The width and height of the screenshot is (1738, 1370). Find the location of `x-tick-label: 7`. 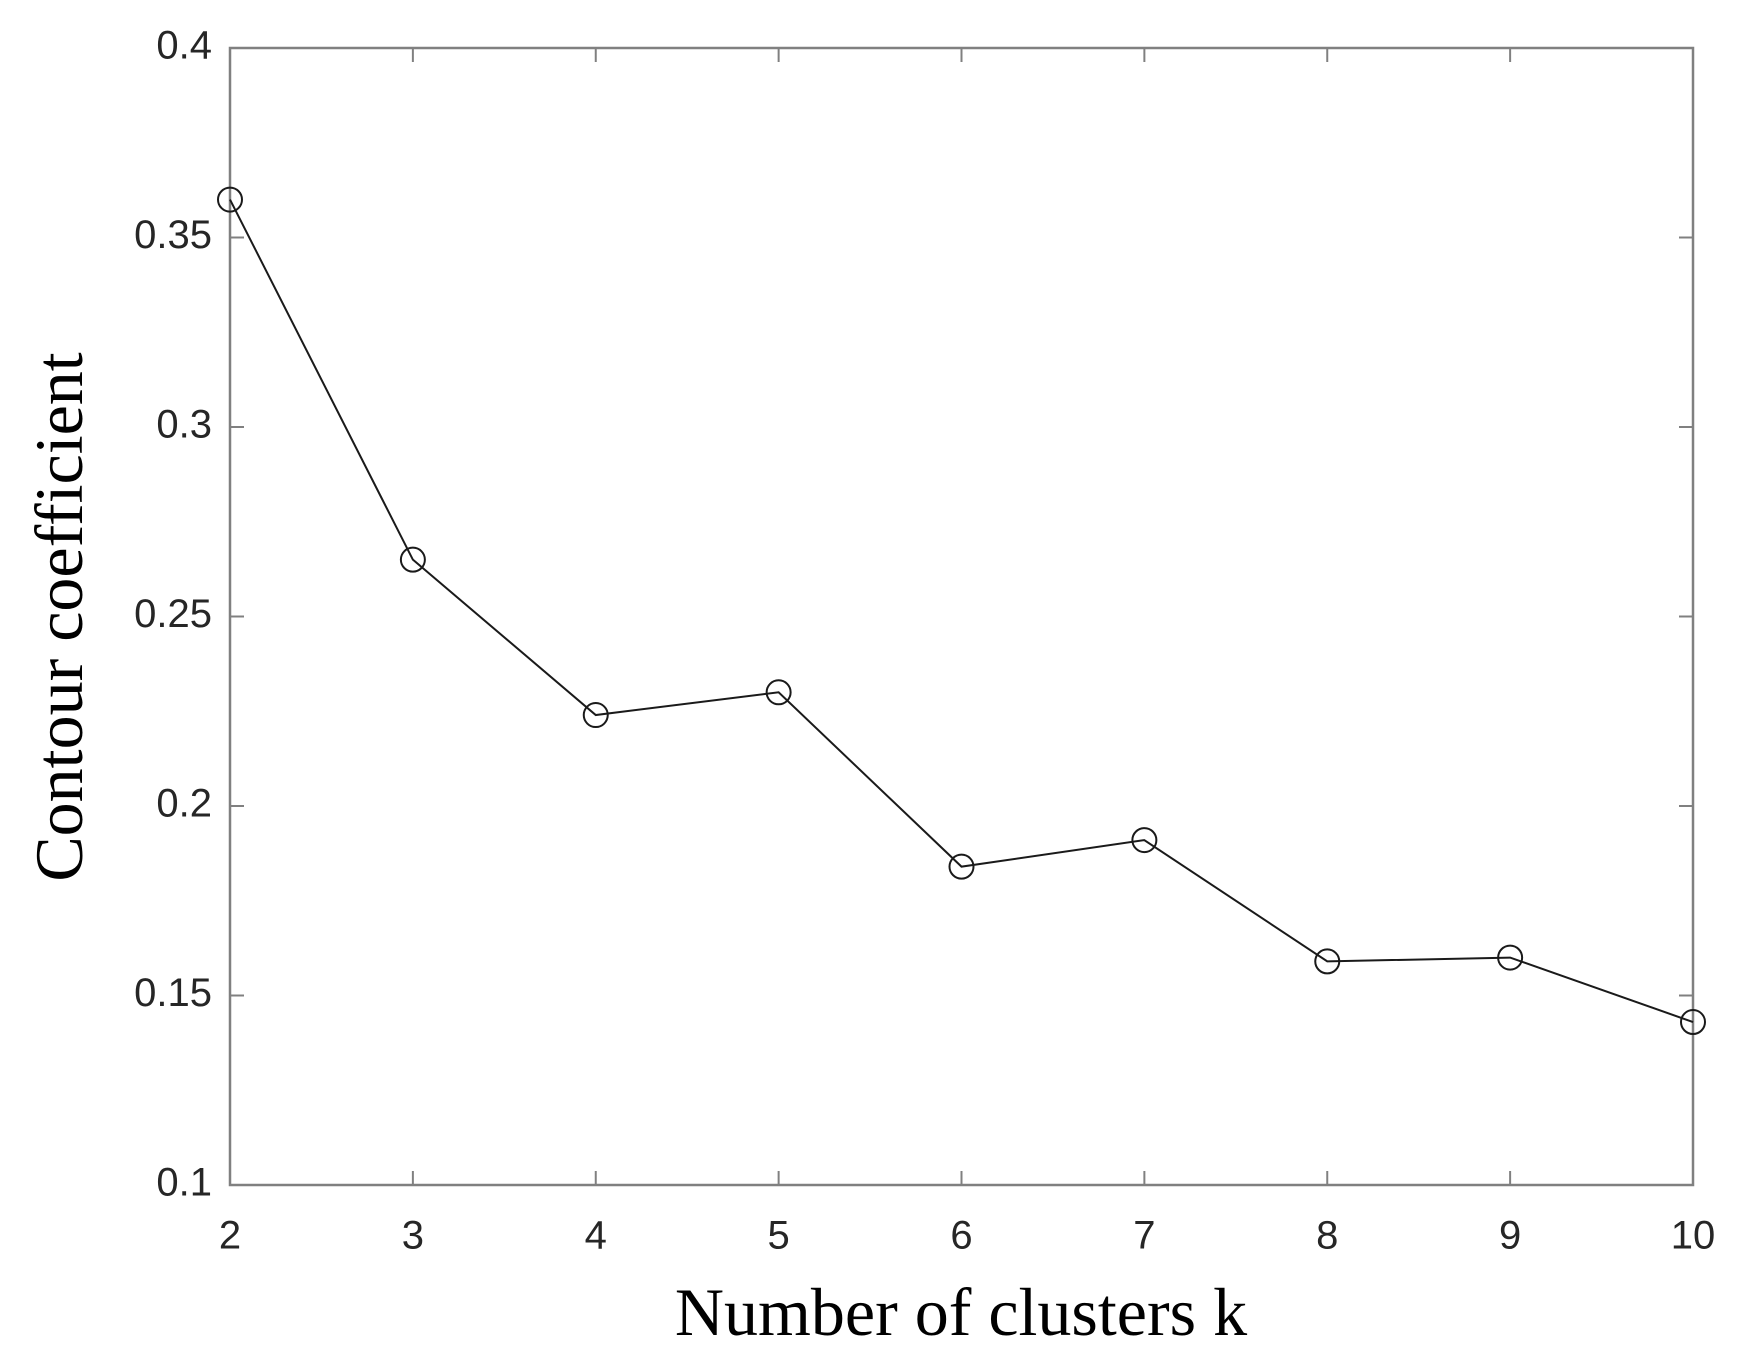

x-tick-label: 7 is located at coordinates (1144, 1236).